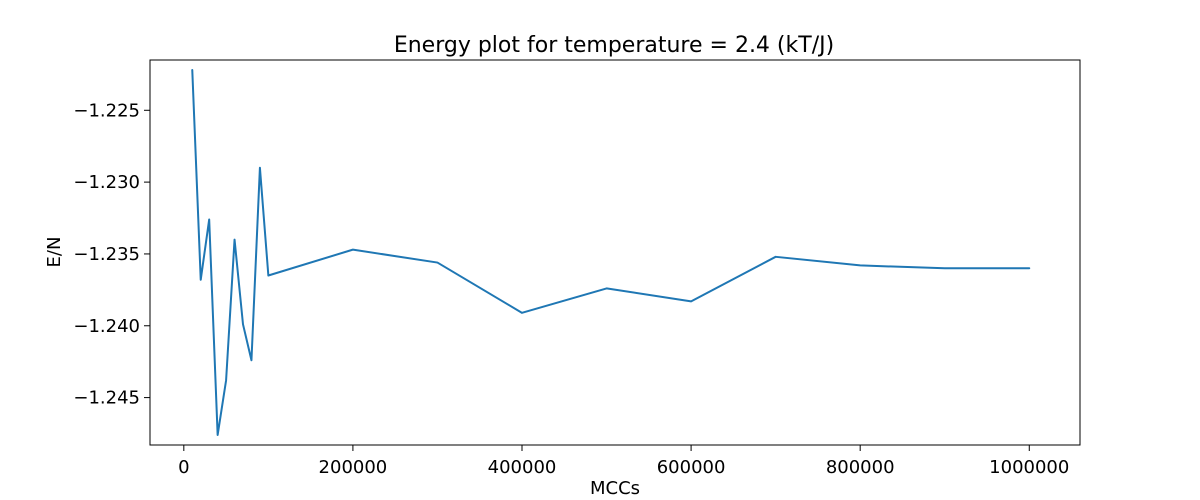 This screenshot has height=500, width=1200. What do you see at coordinates (183, 467) in the screenshot?
I see `x-tick-label: 0` at bounding box center [183, 467].